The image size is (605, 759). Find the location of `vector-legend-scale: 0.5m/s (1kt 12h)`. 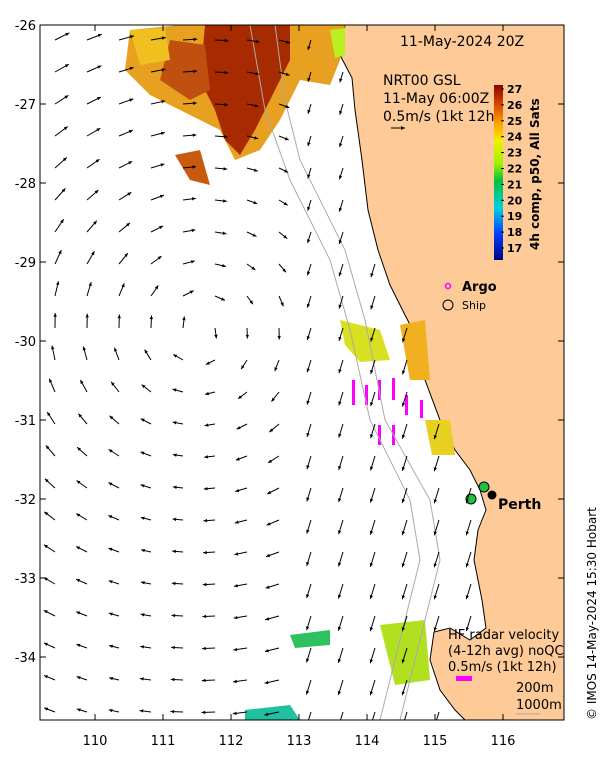

vector-legend-scale: 0.5m/s (1kt 12h) is located at coordinates (441, 117).